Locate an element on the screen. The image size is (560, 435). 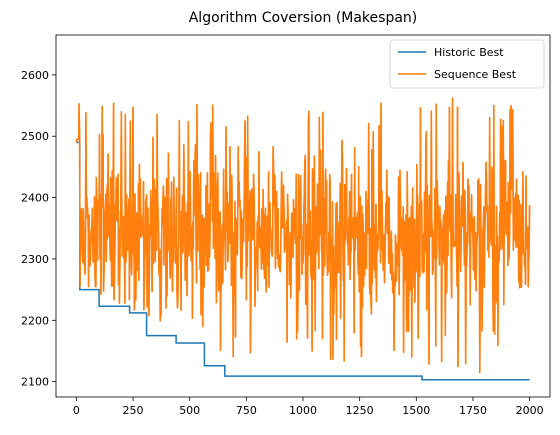
y-tick-label: 2500 is located at coordinates (35, 136).